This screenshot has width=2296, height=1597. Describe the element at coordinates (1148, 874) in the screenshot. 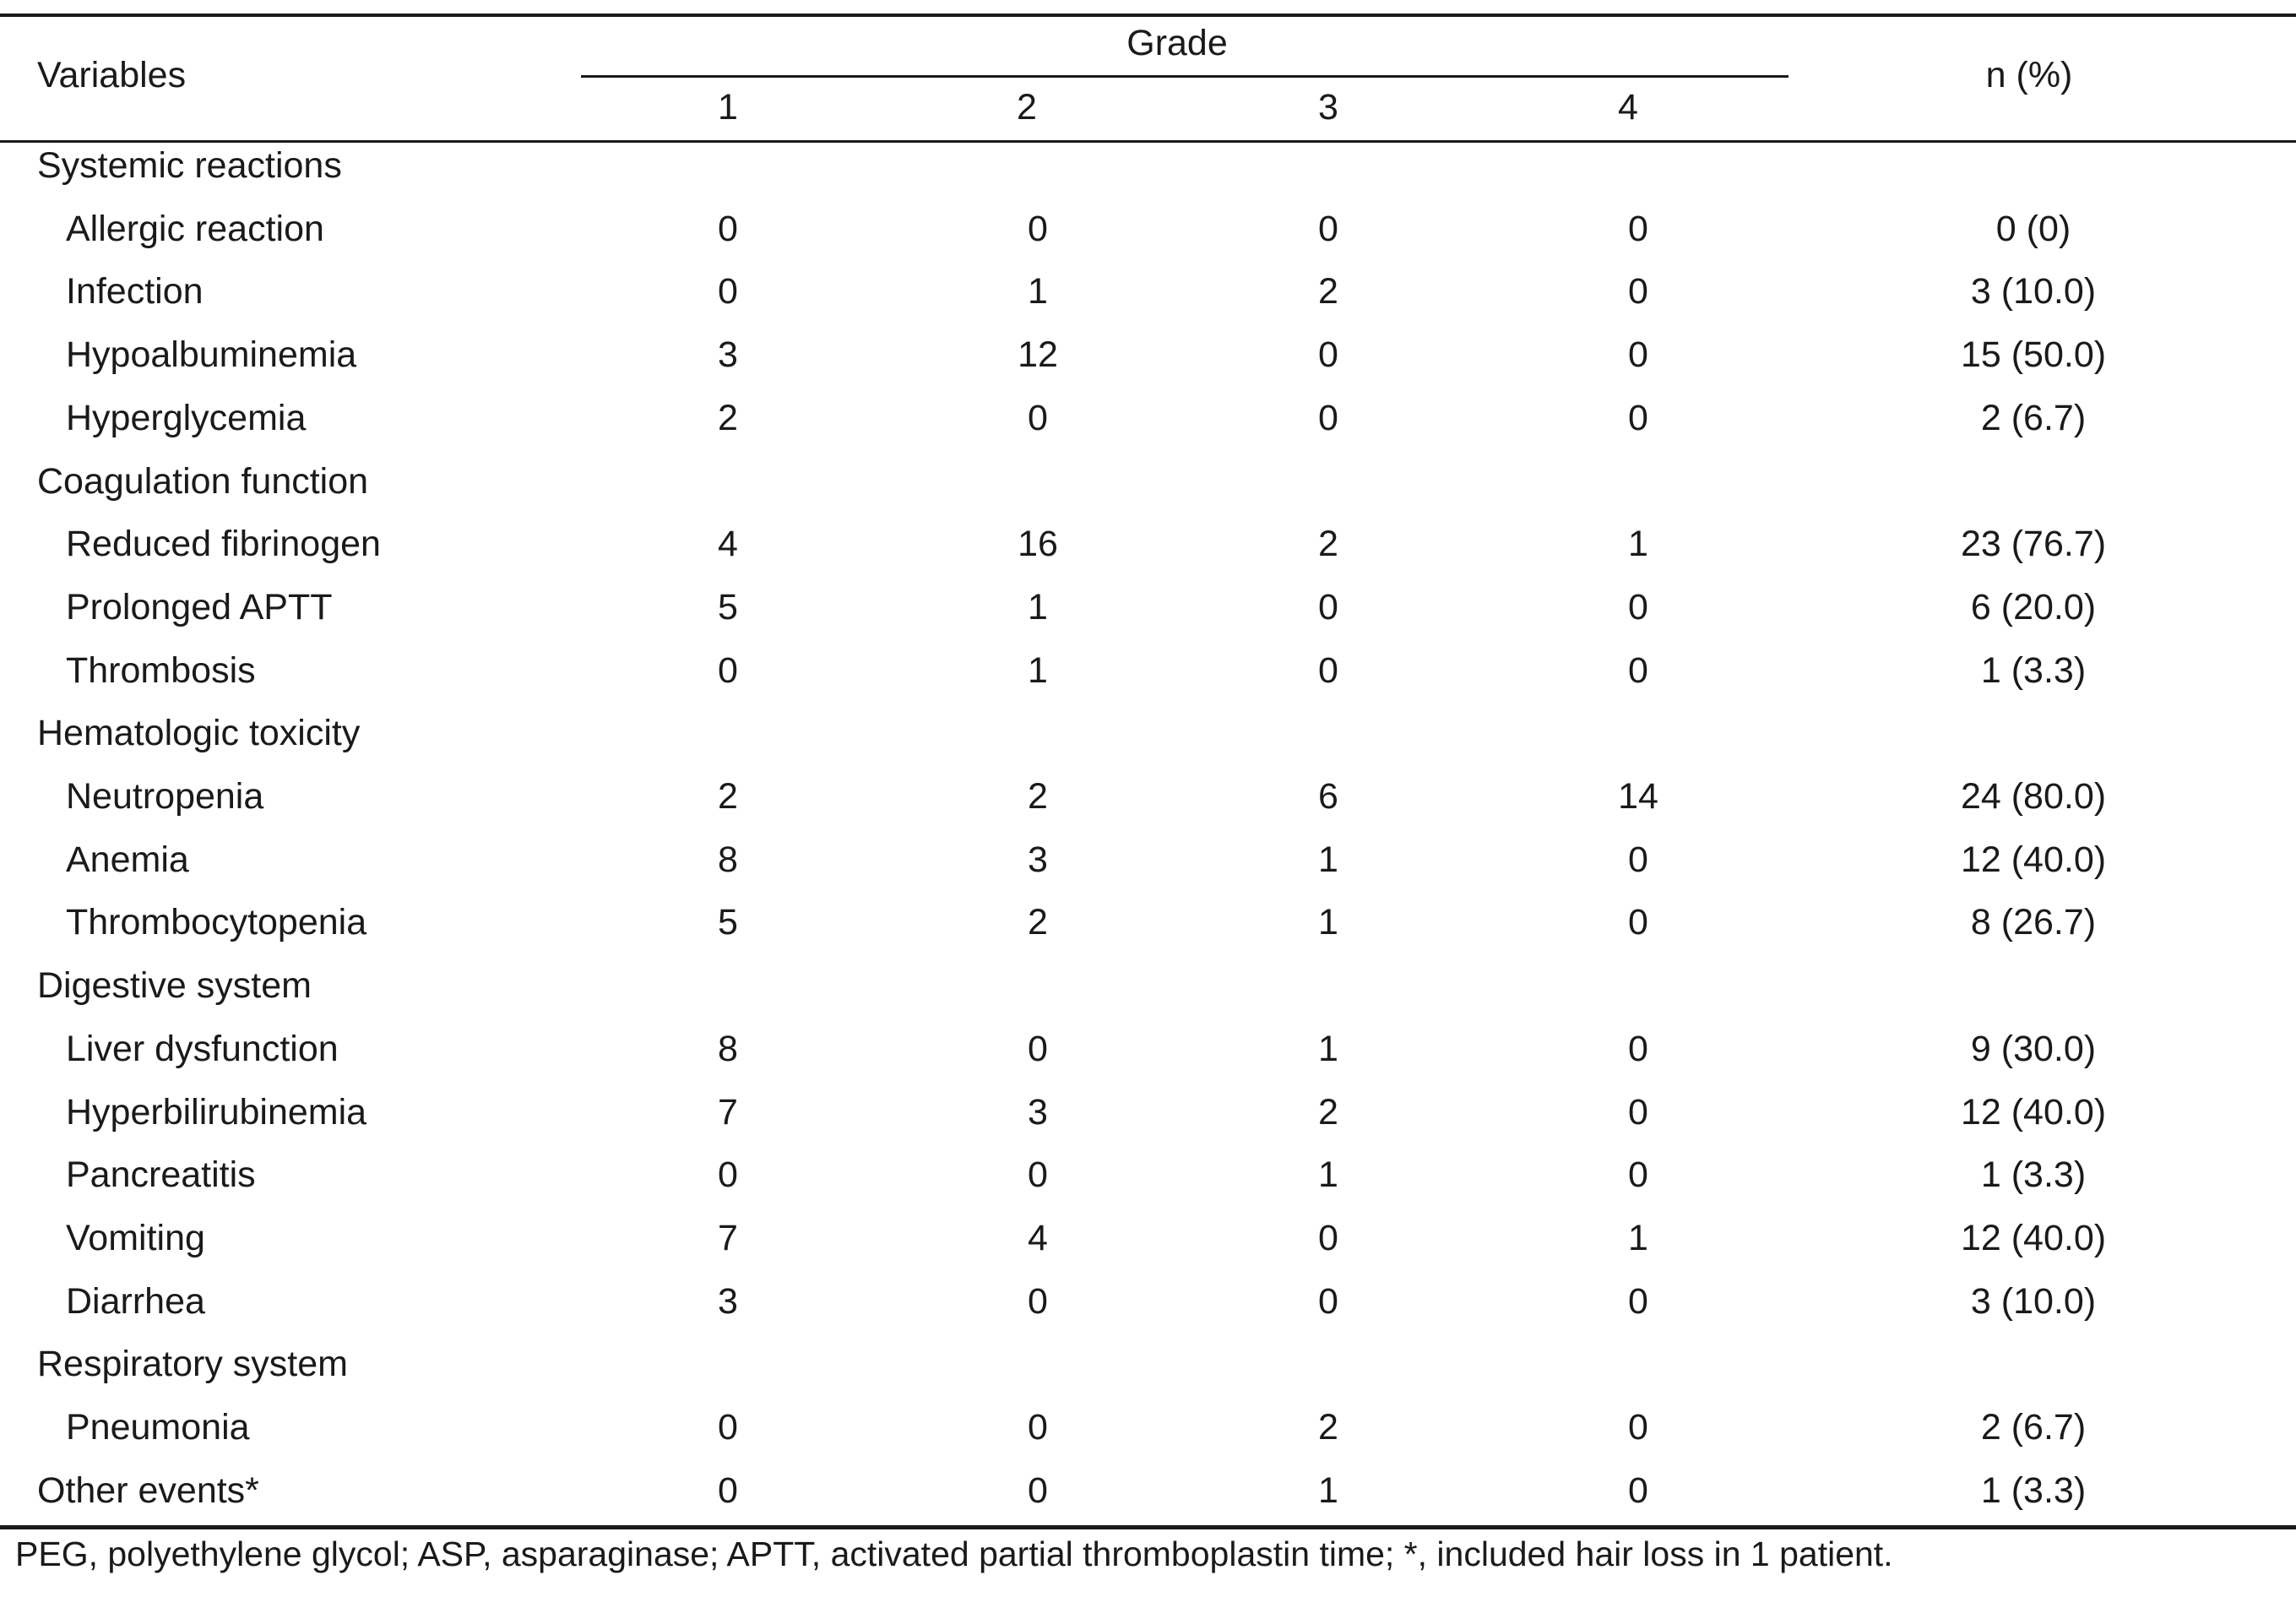

I see `table-row: Anemia 8 3 1 0 12 (40.0)` at that location.